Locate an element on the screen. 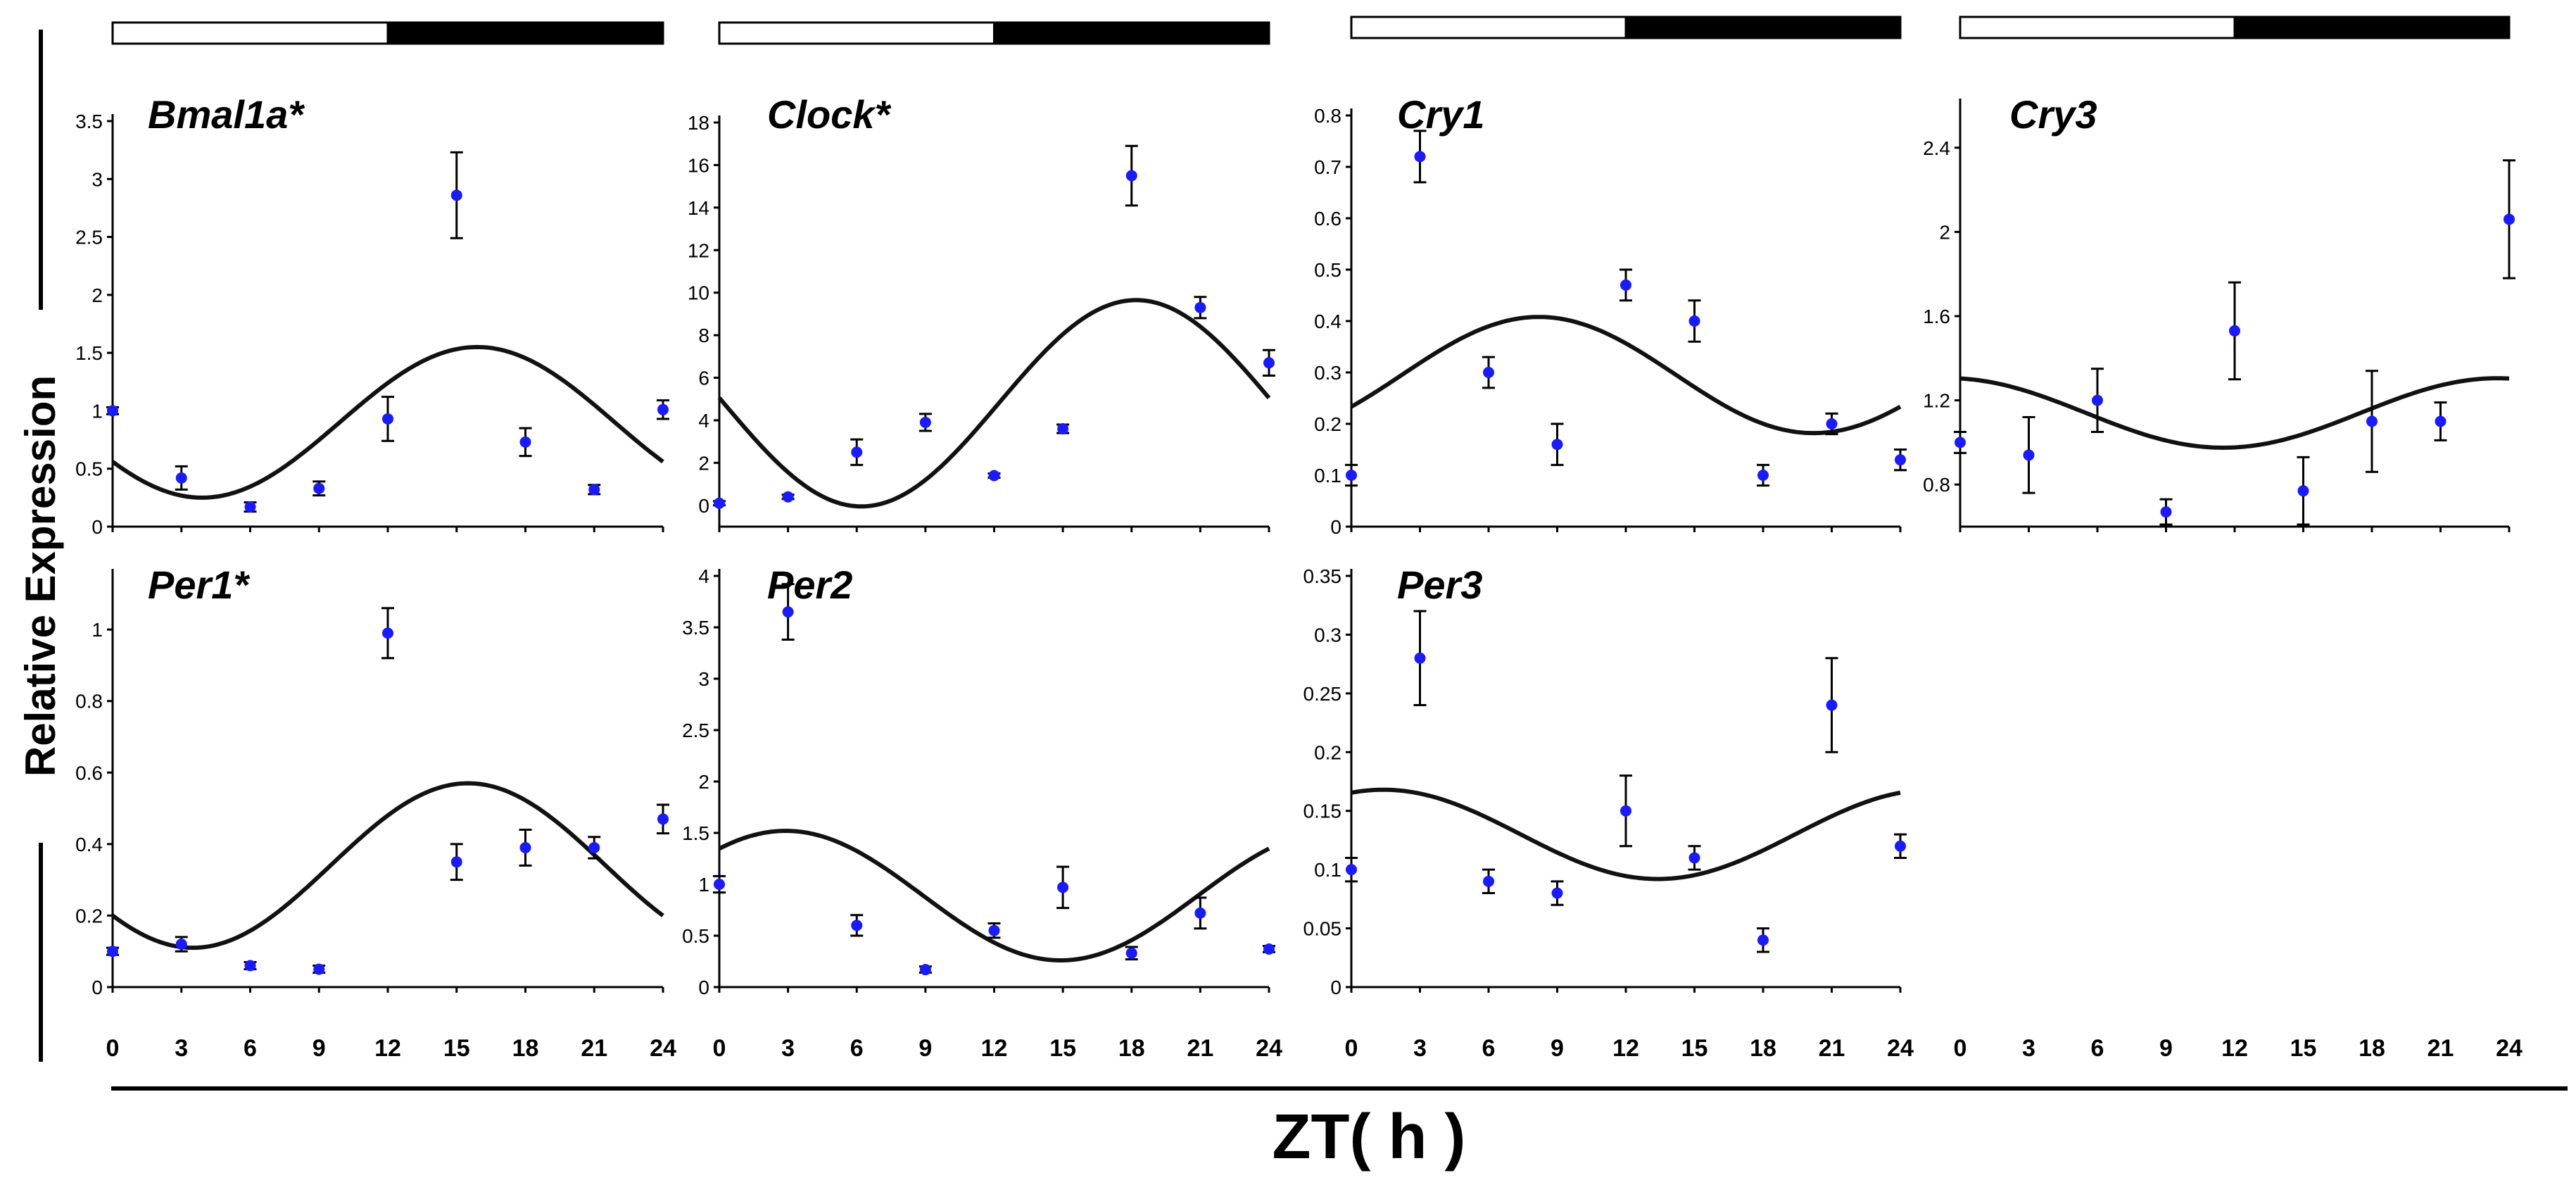 This screenshot has width=2576, height=1180. y-tick-label: 0.35 is located at coordinates (1322, 576).